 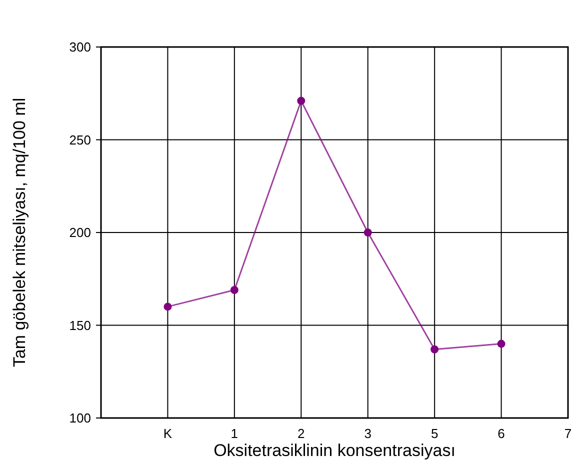 I want to click on x-axis-title: Oksitetrasiklinin konsentrasiyası, so click(x=335, y=450).